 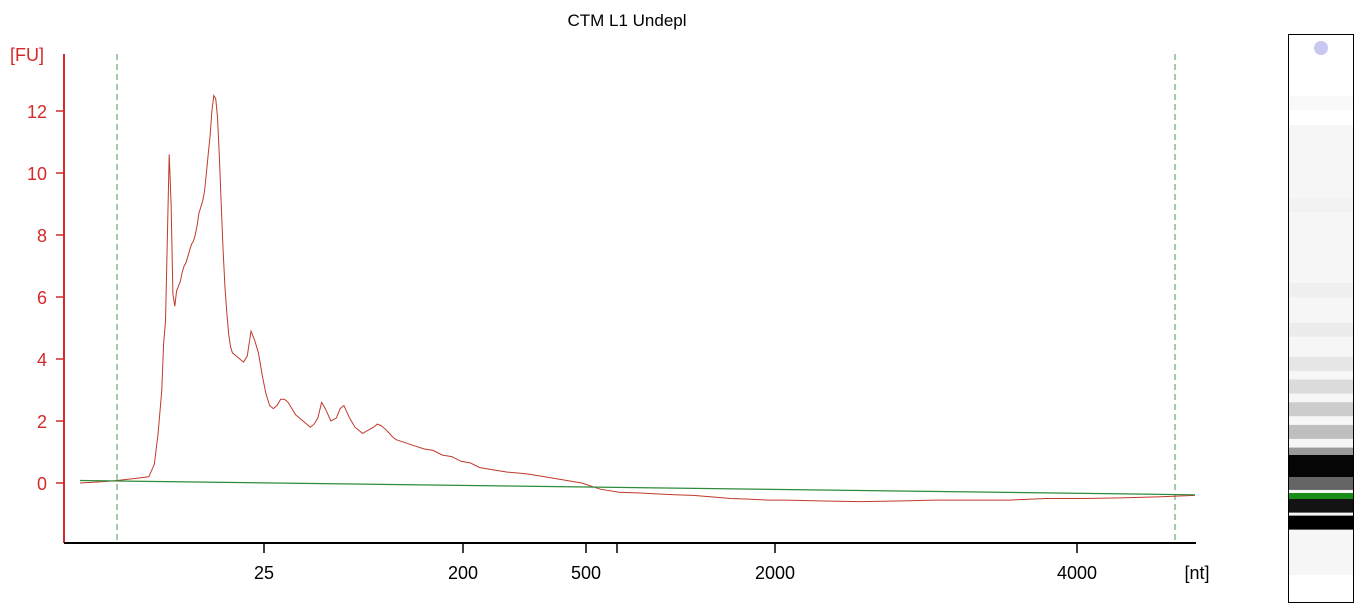 I want to click on y-tick-label: 2, so click(x=42, y=422).